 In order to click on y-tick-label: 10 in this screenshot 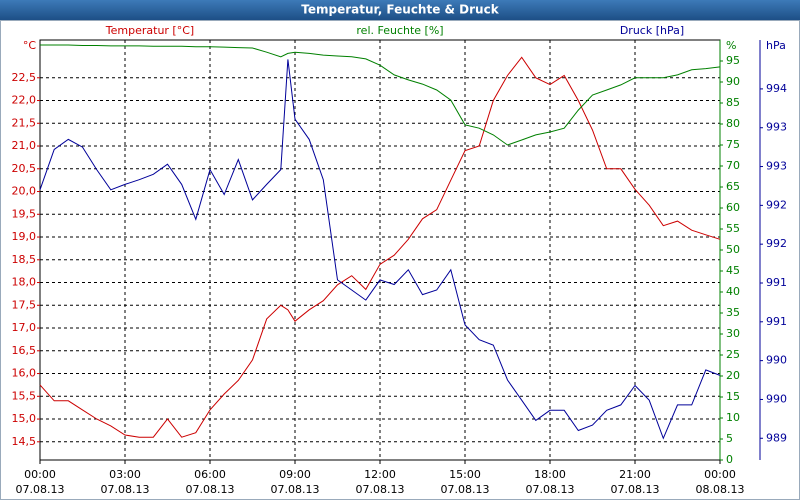, I will do `click(733, 417)`.